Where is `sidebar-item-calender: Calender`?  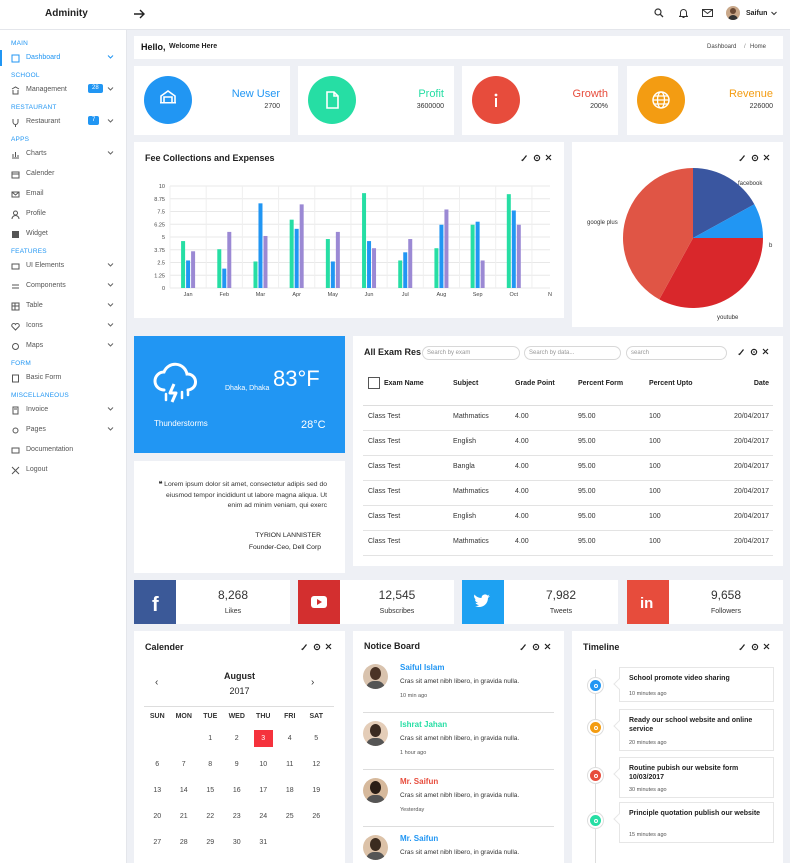 sidebar-item-calender: Calender is located at coordinates (63, 174).